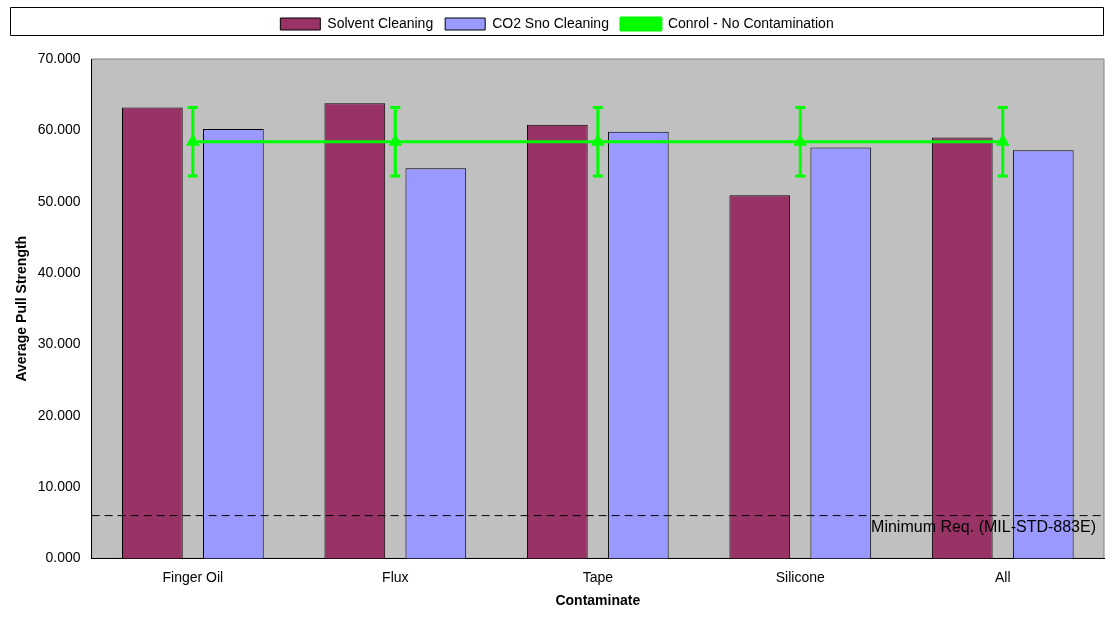 Image resolution: width=1114 pixels, height=619 pixels. What do you see at coordinates (598, 600) in the screenshot?
I see `x-axis-title: Contaminate` at bounding box center [598, 600].